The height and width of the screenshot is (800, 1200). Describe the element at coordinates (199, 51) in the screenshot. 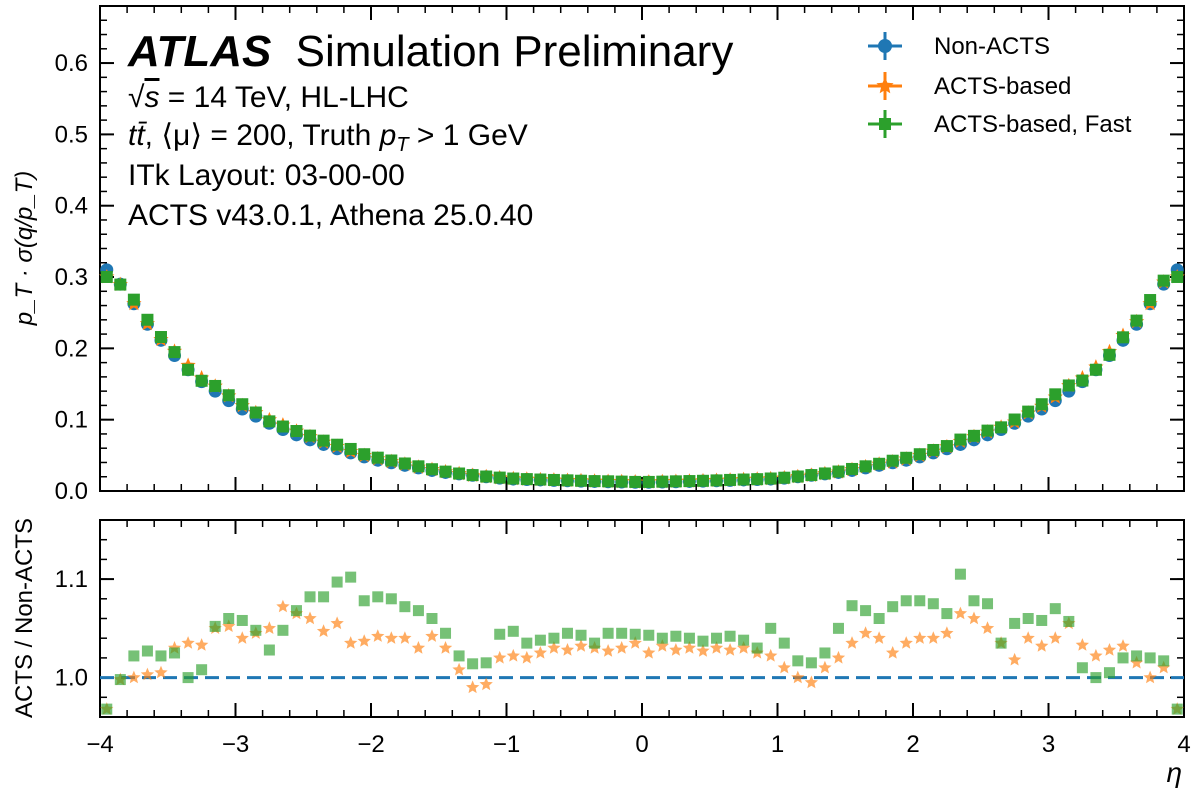

I see `atlas-logo-text: ATLAS` at that location.